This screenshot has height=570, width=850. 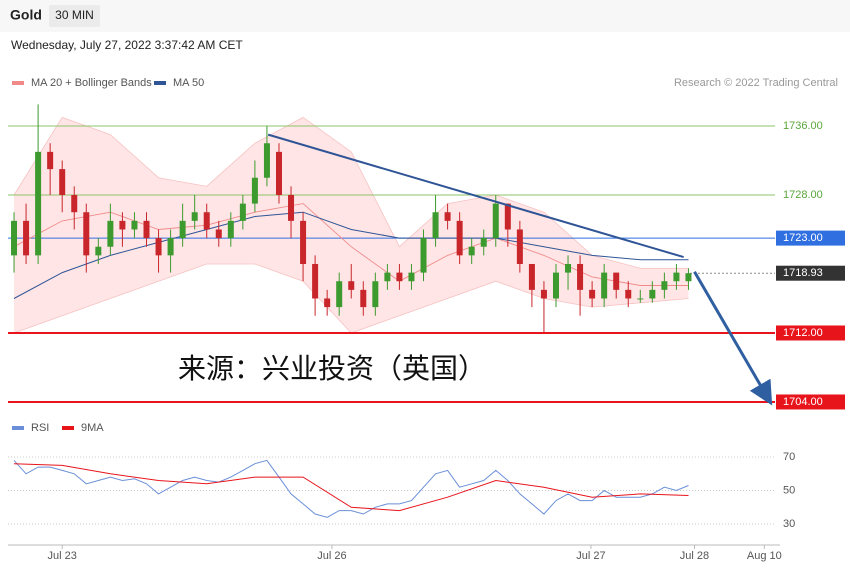 What do you see at coordinates (62, 556) in the screenshot?
I see `x-tick-label: Jul 23` at bounding box center [62, 556].